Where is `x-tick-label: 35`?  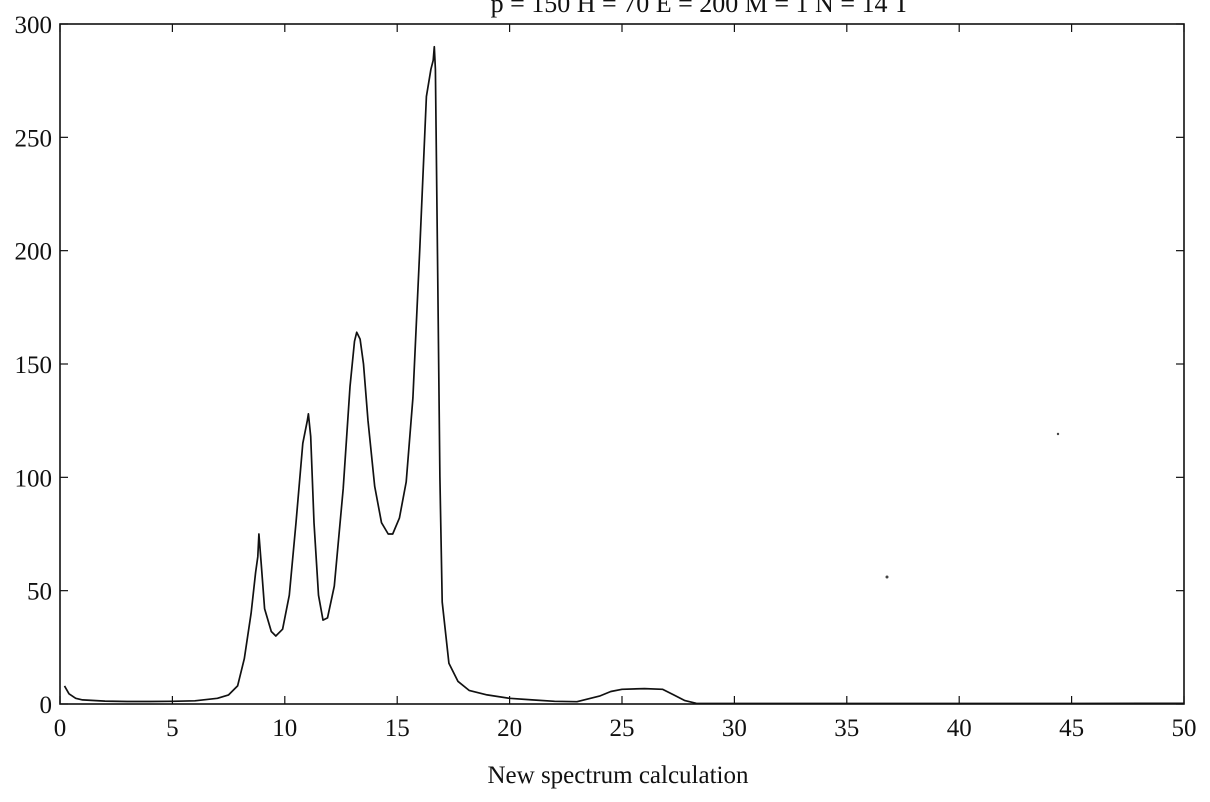
x-tick-label: 35 is located at coordinates (846, 728).